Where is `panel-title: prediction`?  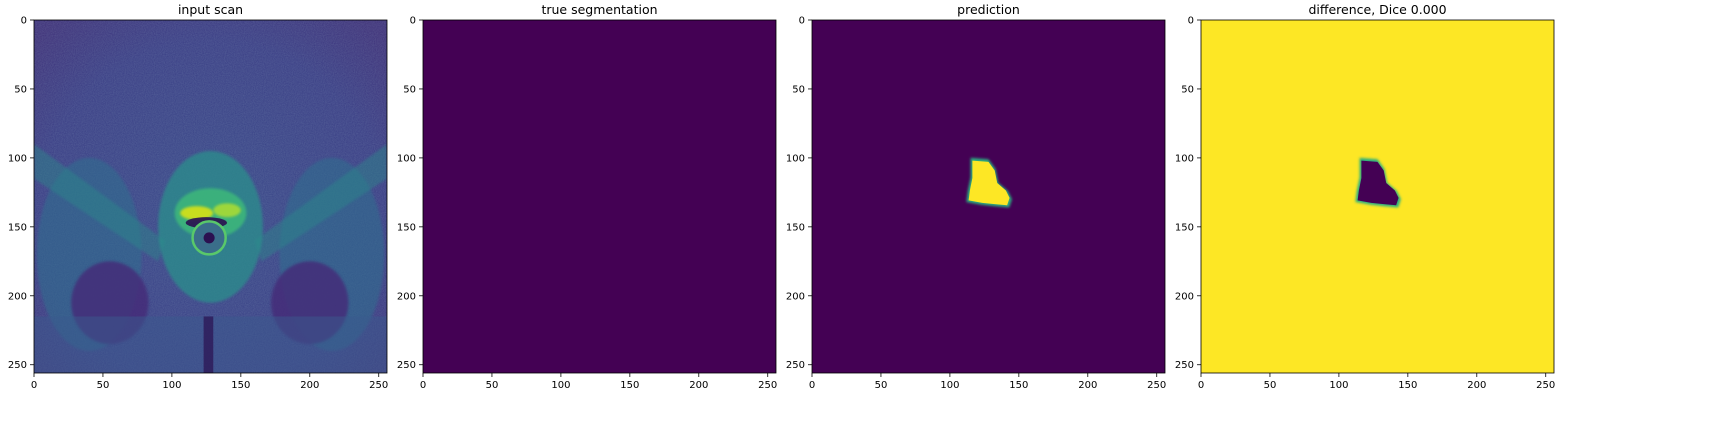 panel-title: prediction is located at coordinates (988, 9).